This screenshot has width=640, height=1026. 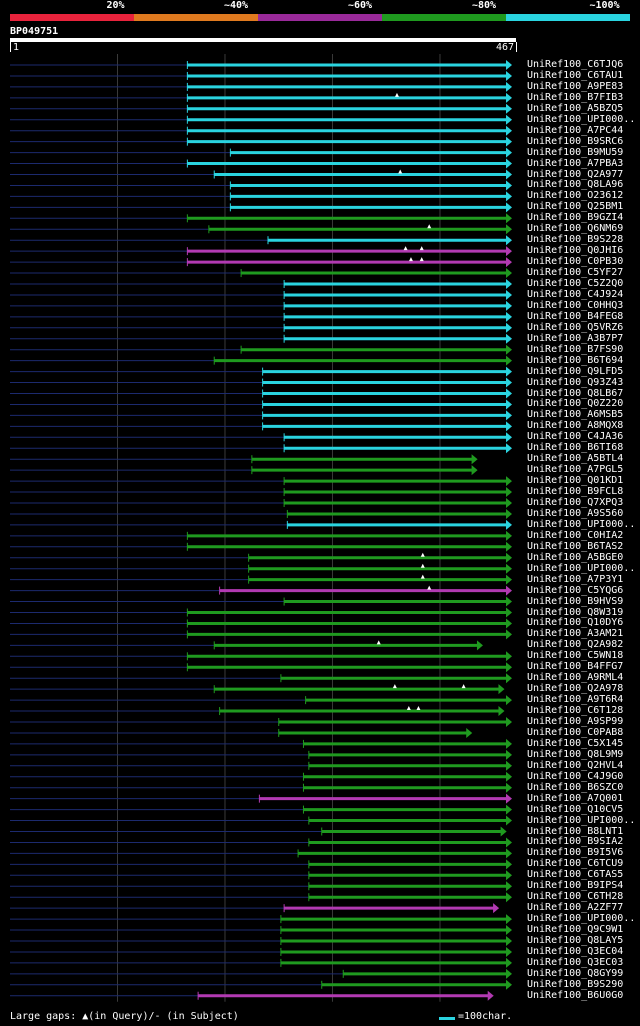 What do you see at coordinates (575, 535) in the screenshot?
I see `hit-label: UniRef100_C0HIA2` at bounding box center [575, 535].